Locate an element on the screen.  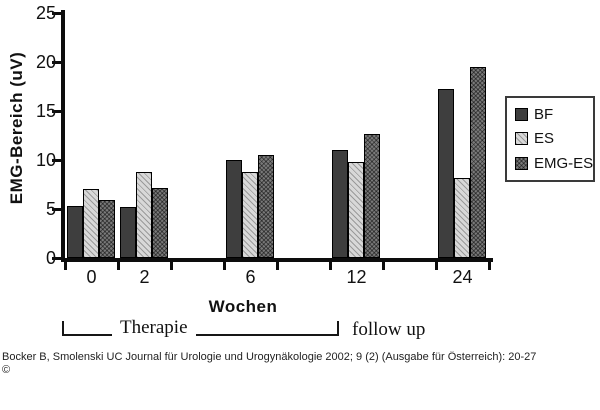
emg-es-swatch-icon is located at coordinates (521, 164).